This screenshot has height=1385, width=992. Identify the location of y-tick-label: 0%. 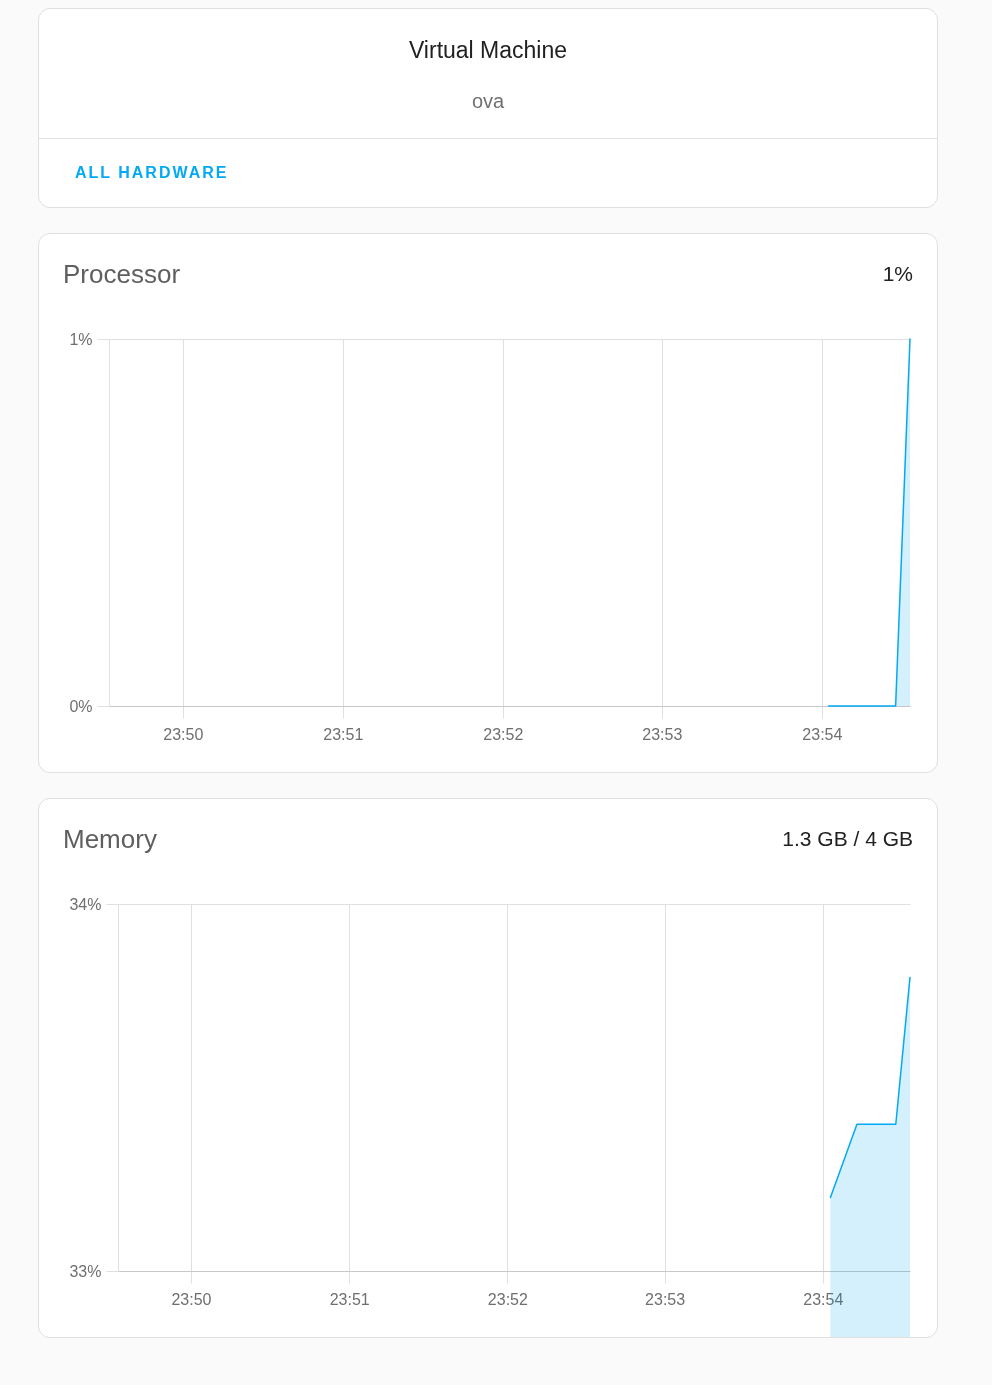
(81, 706).